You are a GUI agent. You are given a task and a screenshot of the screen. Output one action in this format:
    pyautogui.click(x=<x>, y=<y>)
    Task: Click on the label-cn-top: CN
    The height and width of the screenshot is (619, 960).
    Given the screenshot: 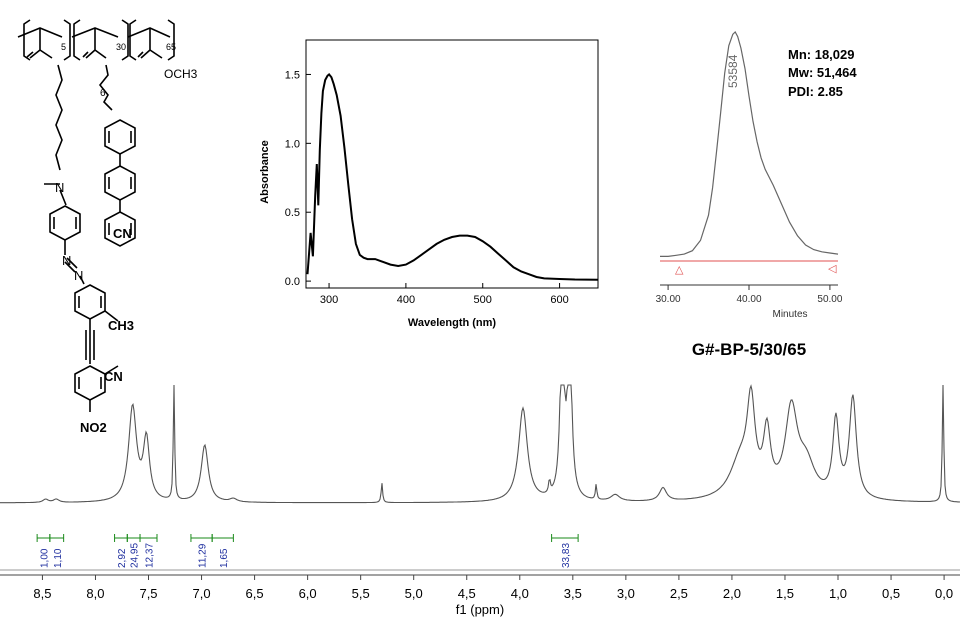 What is the action you would take?
    pyautogui.click(x=122, y=233)
    